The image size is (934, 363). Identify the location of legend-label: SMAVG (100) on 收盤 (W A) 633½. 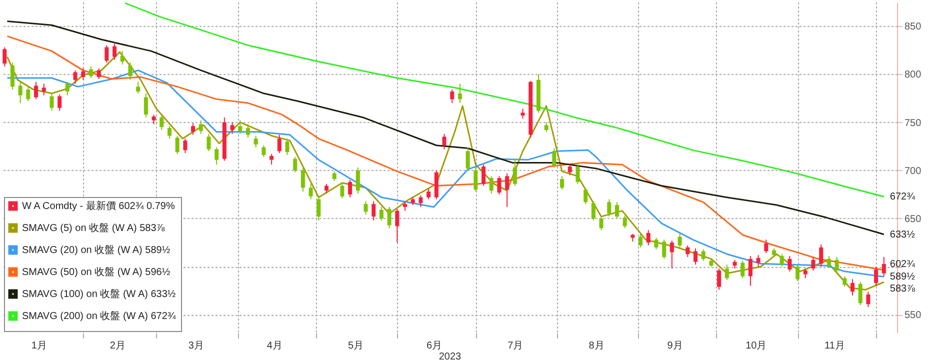
(99, 294).